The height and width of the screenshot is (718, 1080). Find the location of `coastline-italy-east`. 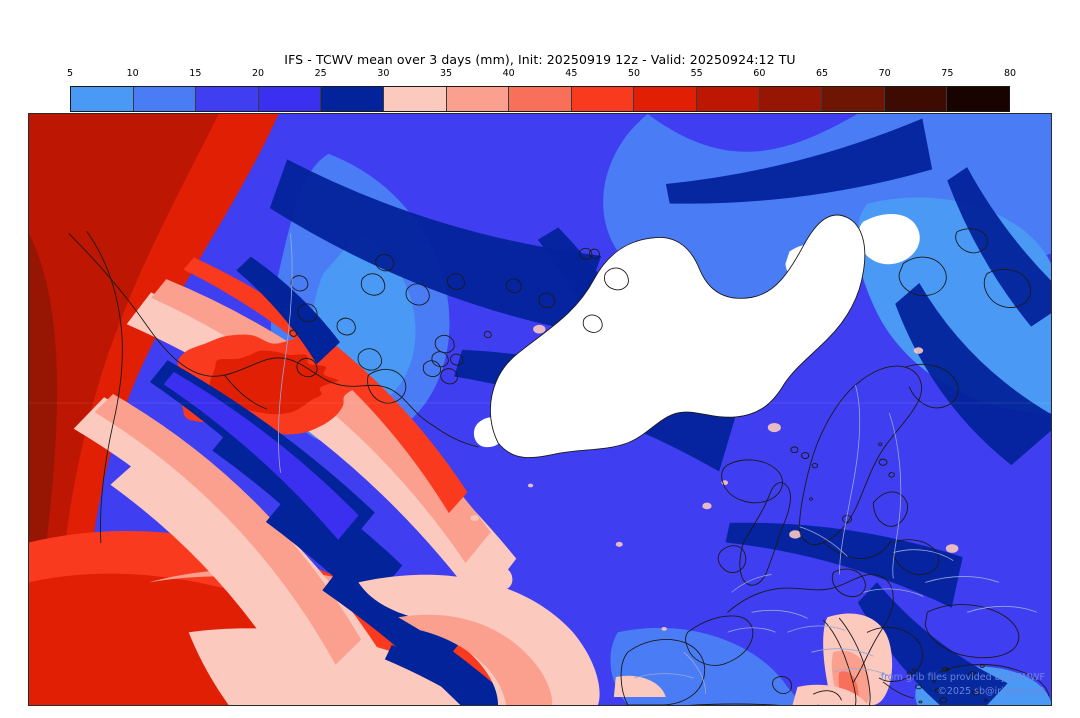

coastline-italy-east is located at coordinates (854, 661).